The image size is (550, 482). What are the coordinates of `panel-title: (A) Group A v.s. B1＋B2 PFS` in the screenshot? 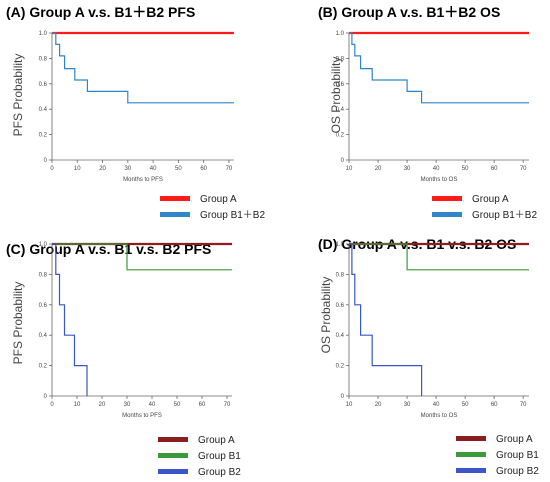 It's located at (100, 12).